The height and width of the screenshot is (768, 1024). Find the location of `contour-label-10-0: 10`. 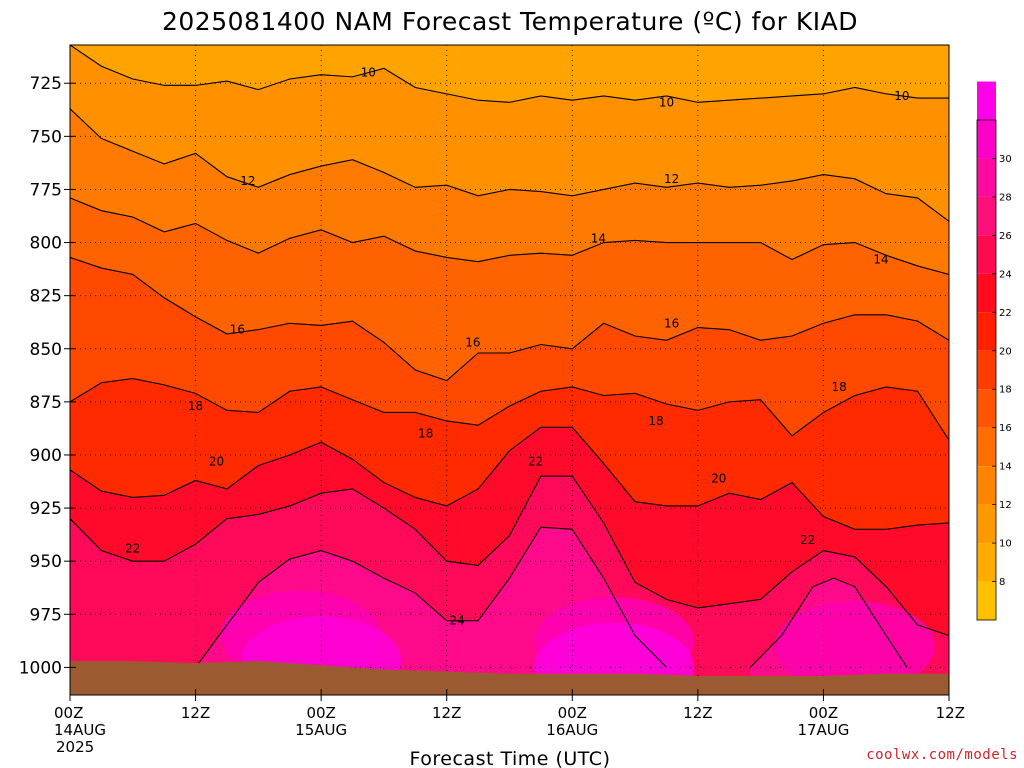

contour-label-10-0: 10 is located at coordinates (368, 73).